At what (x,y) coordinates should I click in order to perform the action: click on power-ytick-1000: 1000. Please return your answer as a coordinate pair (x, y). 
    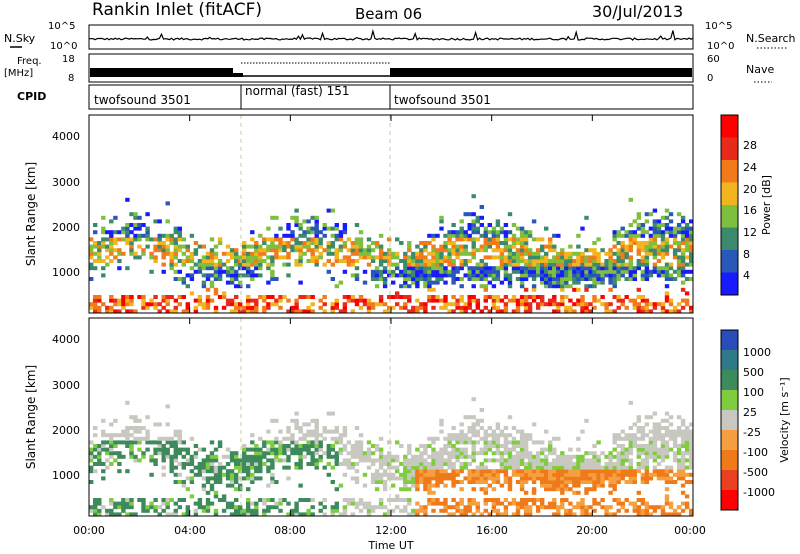
    Looking at the image, I should click on (66, 272).